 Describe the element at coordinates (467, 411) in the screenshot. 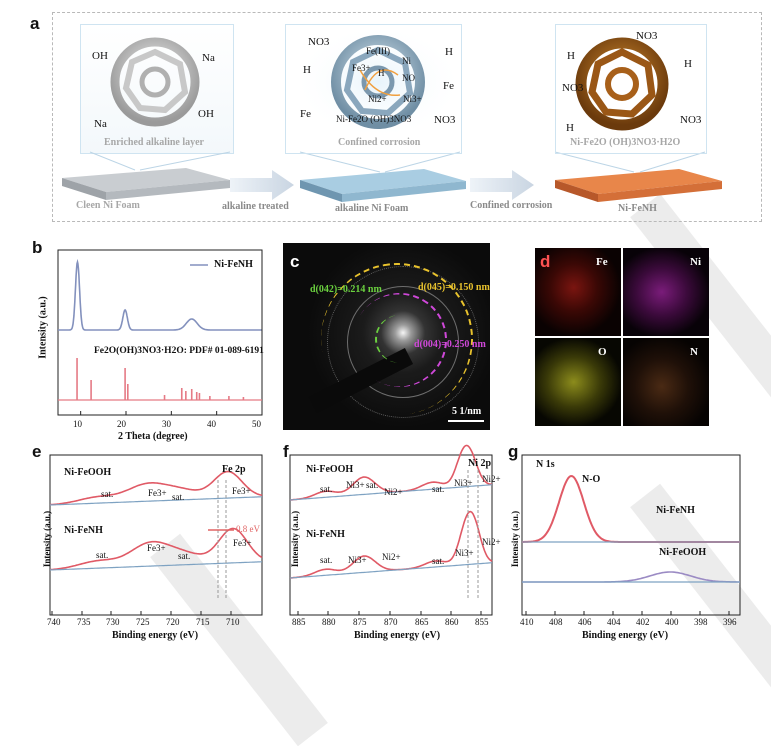

I see `scale-bar-label: 5 1/nm` at that location.